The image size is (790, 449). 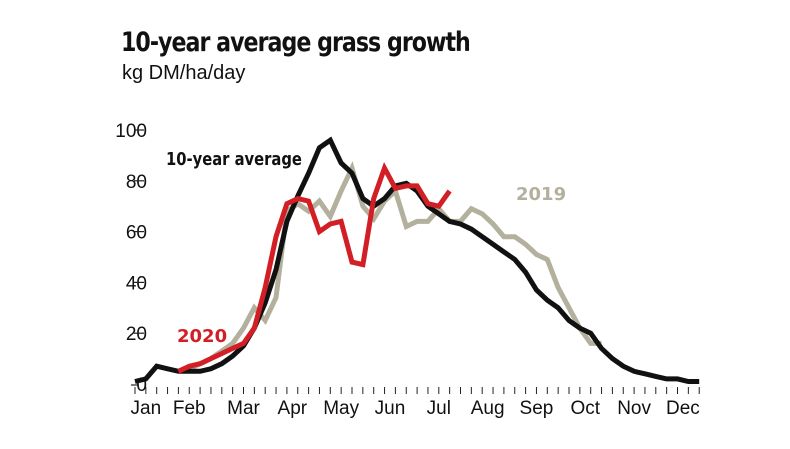 What do you see at coordinates (537, 408) in the screenshot?
I see `x-tick-label: Sep` at bounding box center [537, 408].